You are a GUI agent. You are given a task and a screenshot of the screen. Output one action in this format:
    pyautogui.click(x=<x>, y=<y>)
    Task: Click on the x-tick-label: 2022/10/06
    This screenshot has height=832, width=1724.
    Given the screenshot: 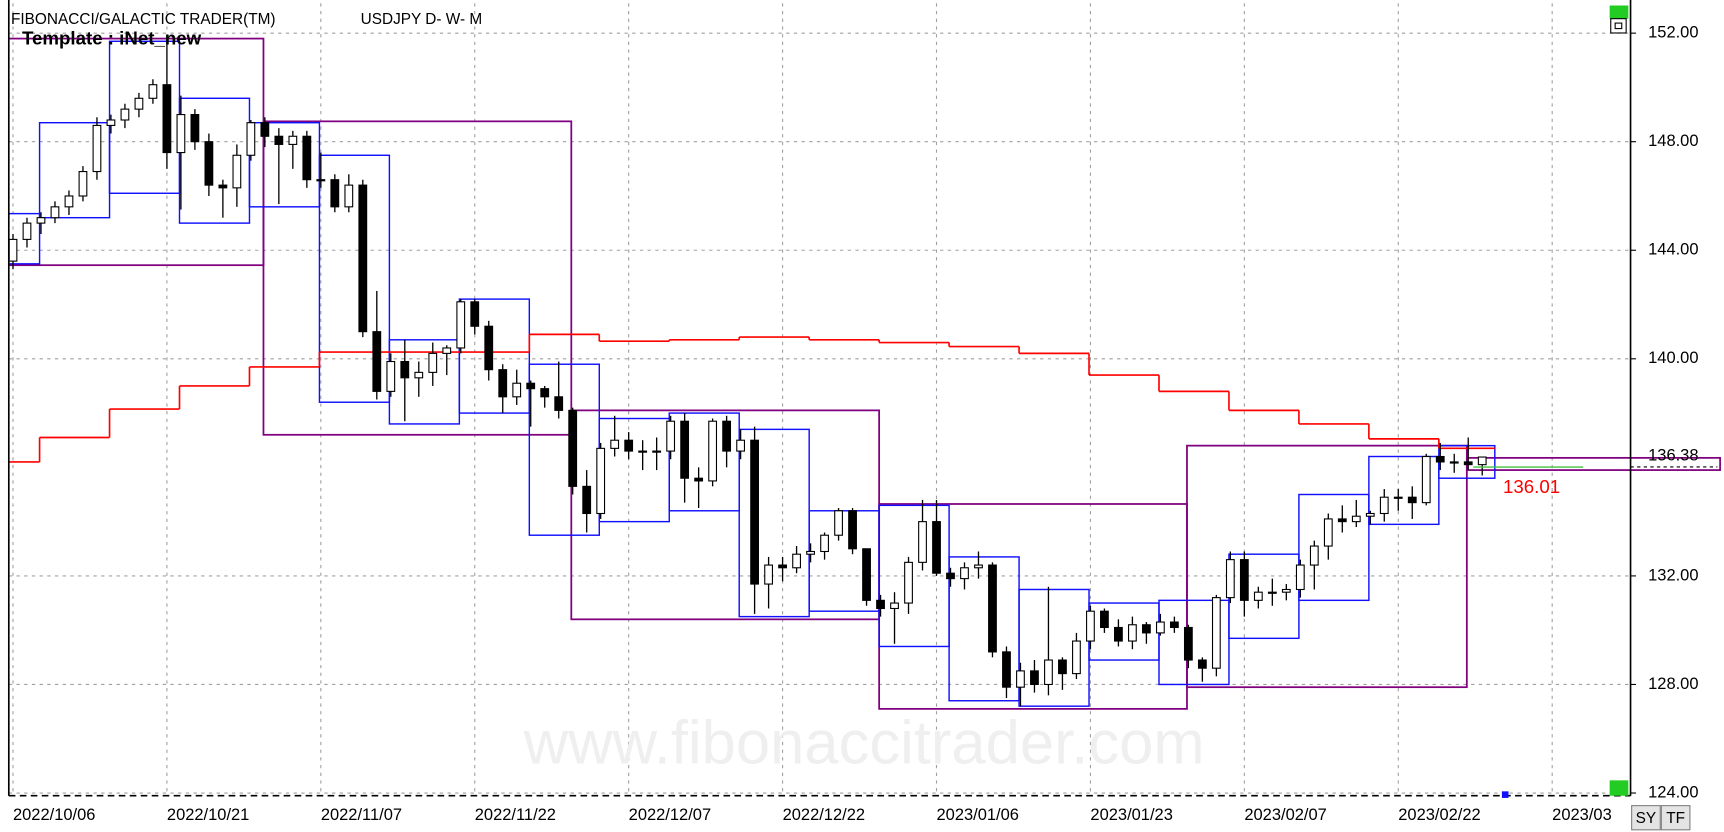 What is the action you would take?
    pyautogui.click(x=54, y=815)
    